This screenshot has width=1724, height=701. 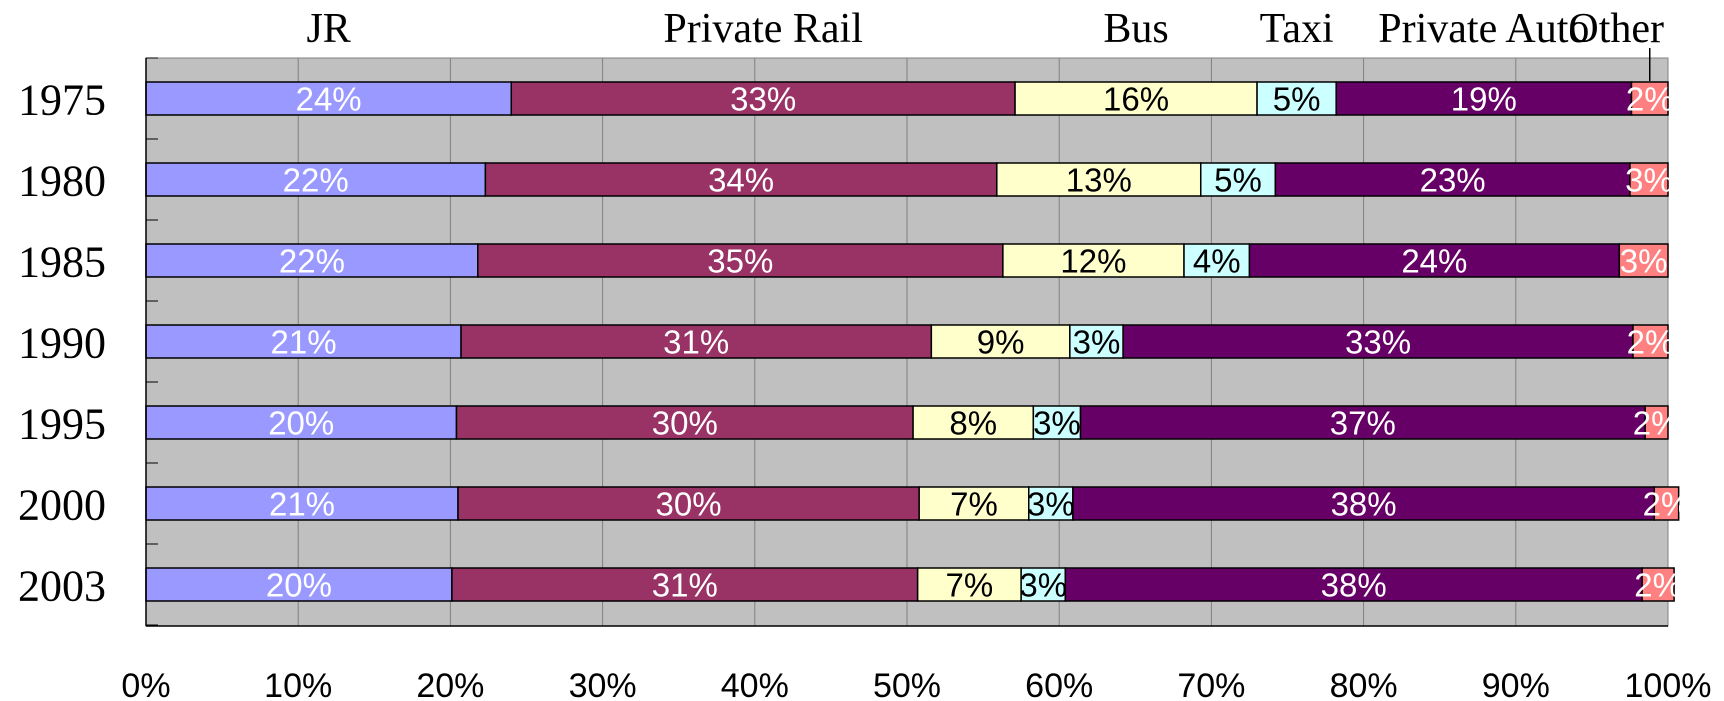 I want to click on data-label: 19%, so click(x=1484, y=99).